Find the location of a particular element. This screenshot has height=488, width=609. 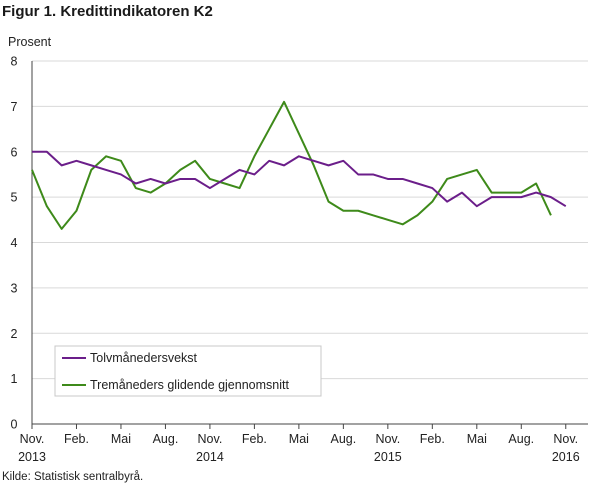

y-tick-label-4: 4 is located at coordinates (14, 243).